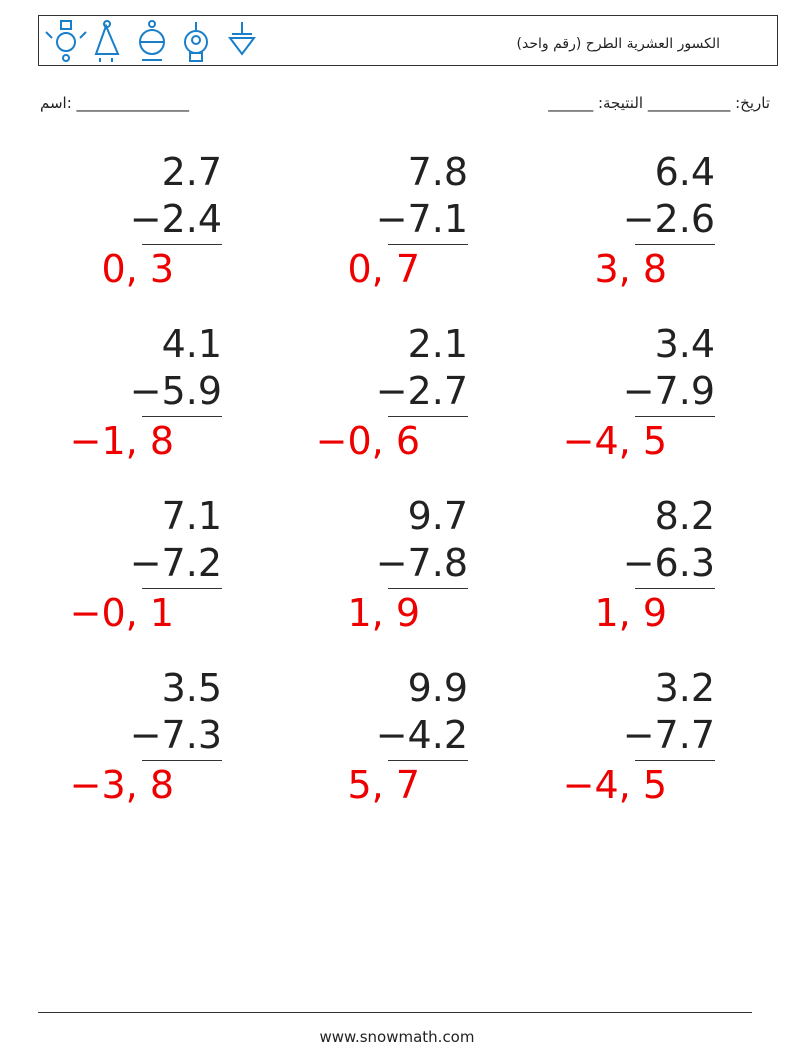 This screenshot has width=794, height=1053. Describe the element at coordinates (191, 344) in the screenshot. I see `top-number: 4.1` at that location.